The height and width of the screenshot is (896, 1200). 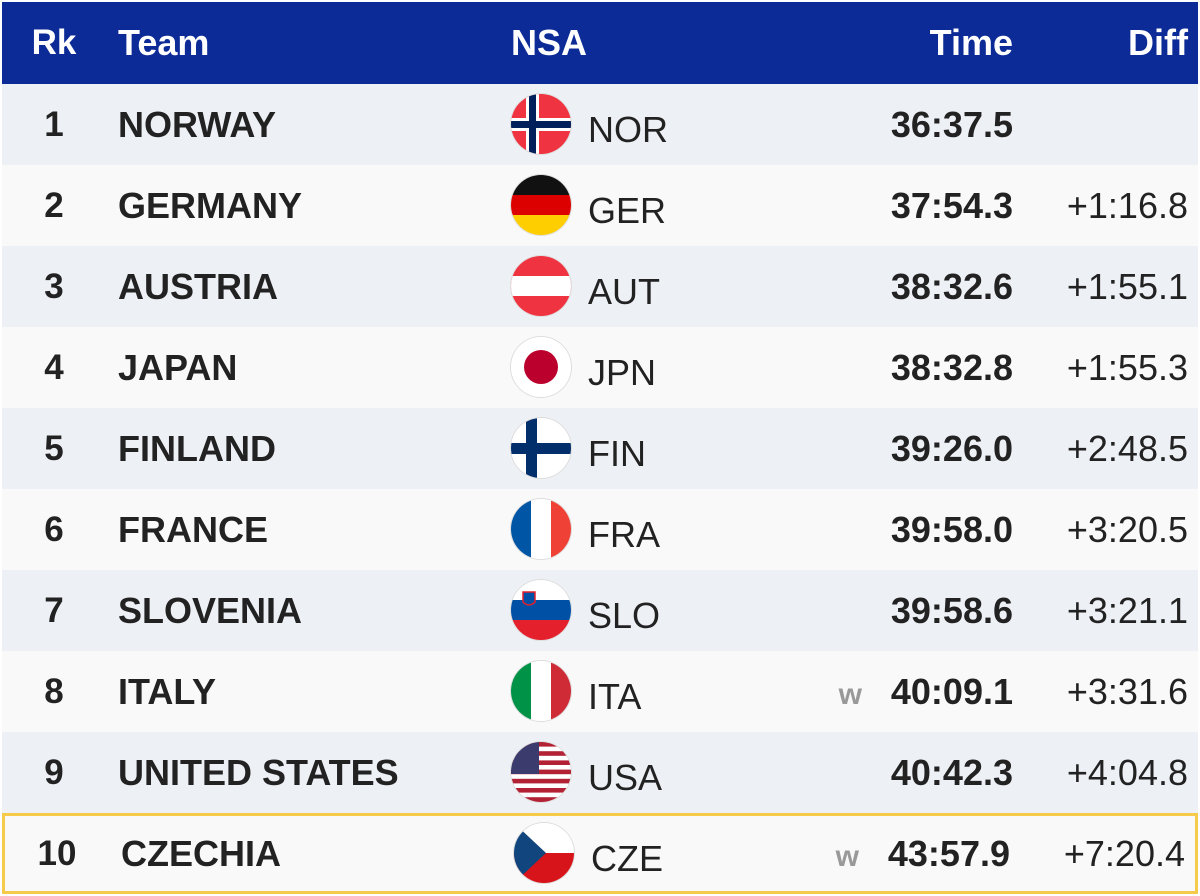 What do you see at coordinates (625, 777) in the screenshot?
I see `nsa-code: USA` at bounding box center [625, 777].